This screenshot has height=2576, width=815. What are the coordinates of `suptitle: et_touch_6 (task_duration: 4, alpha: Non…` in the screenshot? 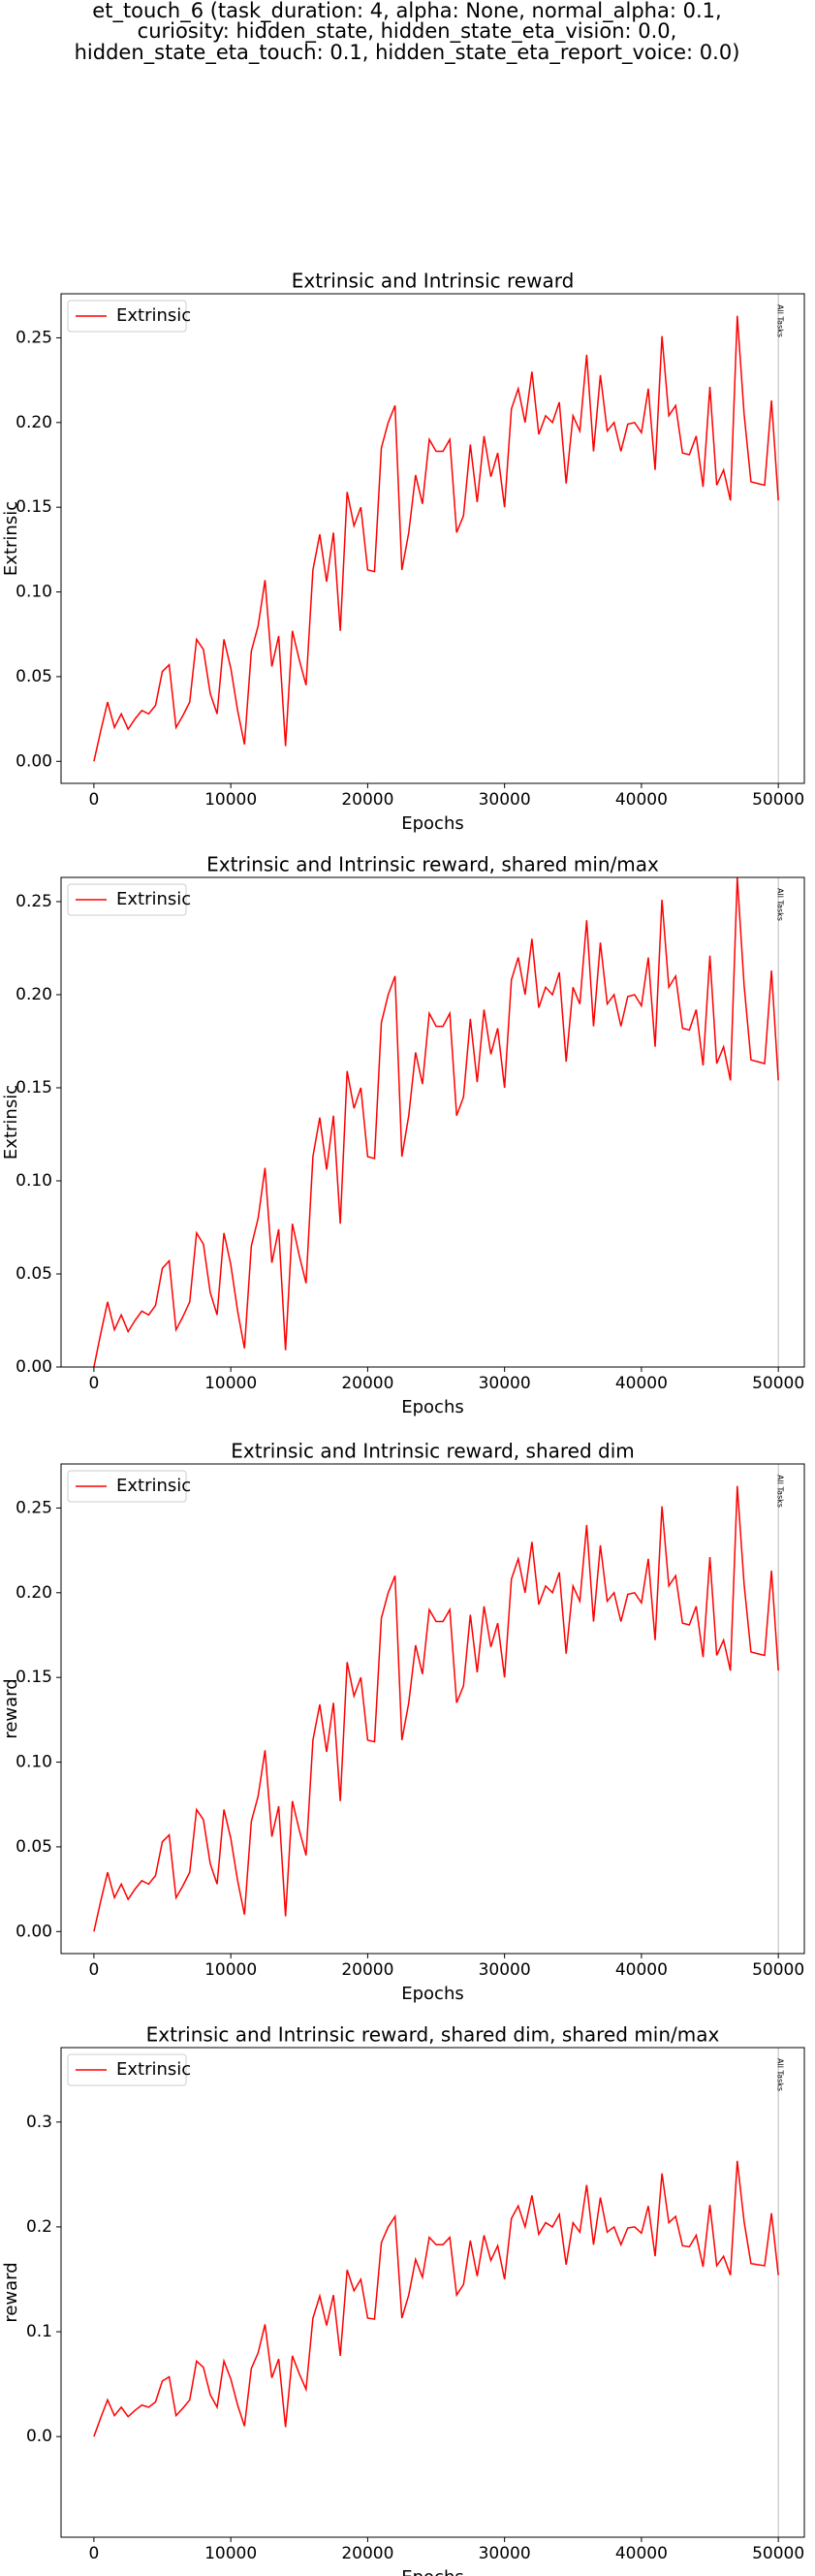 It's located at (407, 12).